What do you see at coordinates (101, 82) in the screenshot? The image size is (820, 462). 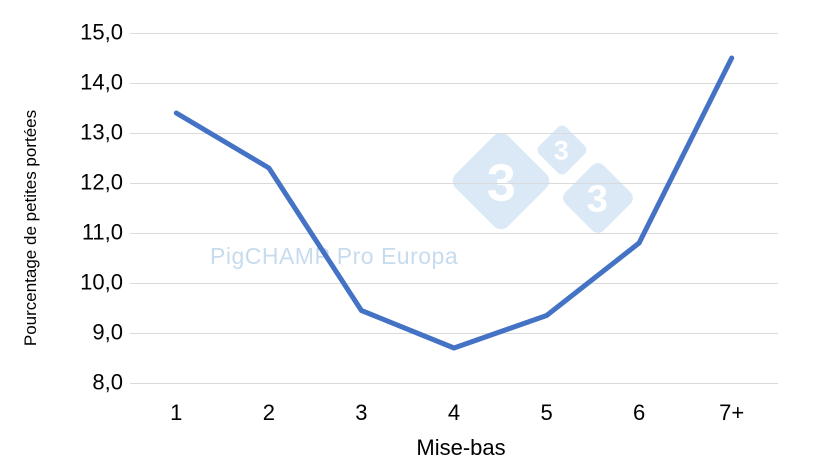 I see `y-tick-label: 14,0` at bounding box center [101, 82].